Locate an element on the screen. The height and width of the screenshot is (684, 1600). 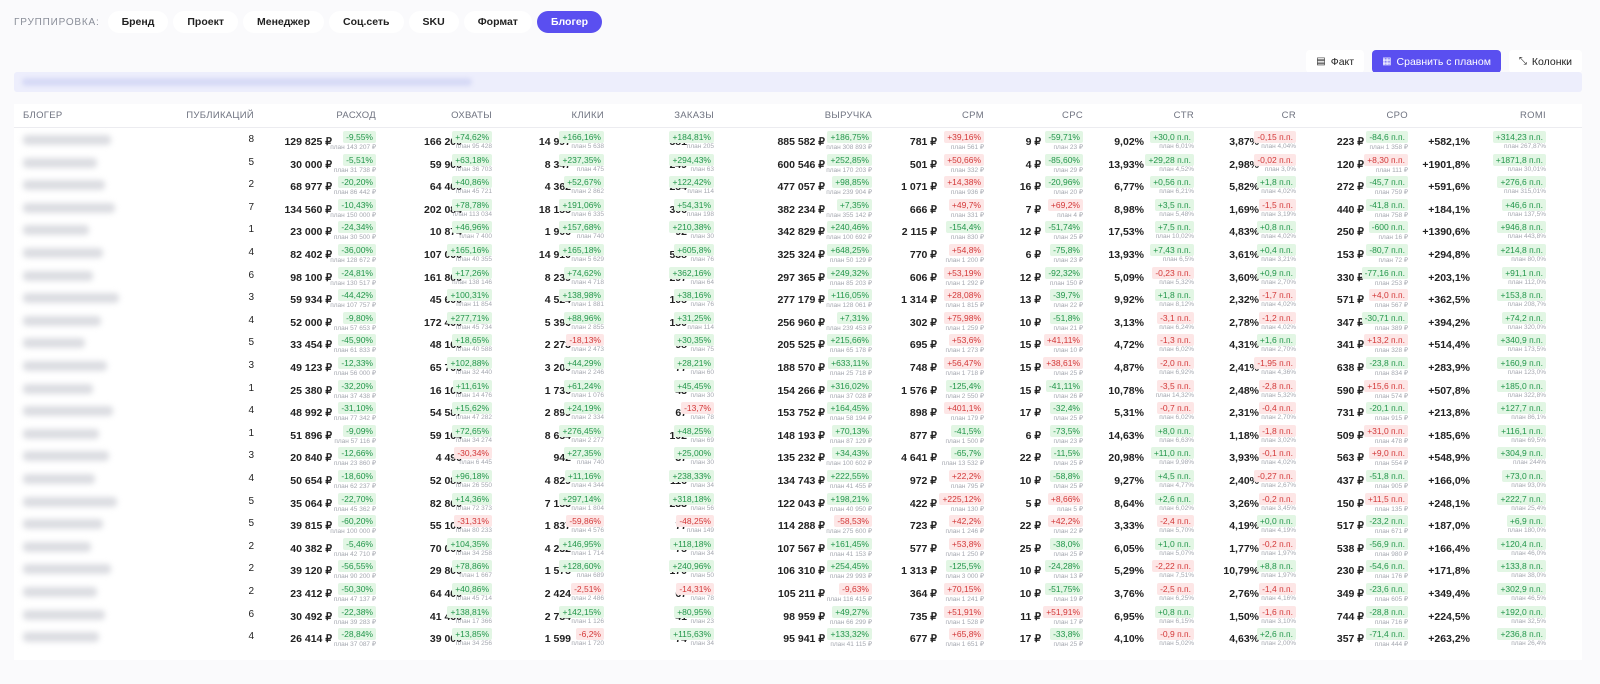
publications-value: 2 is located at coordinates (251, 591).